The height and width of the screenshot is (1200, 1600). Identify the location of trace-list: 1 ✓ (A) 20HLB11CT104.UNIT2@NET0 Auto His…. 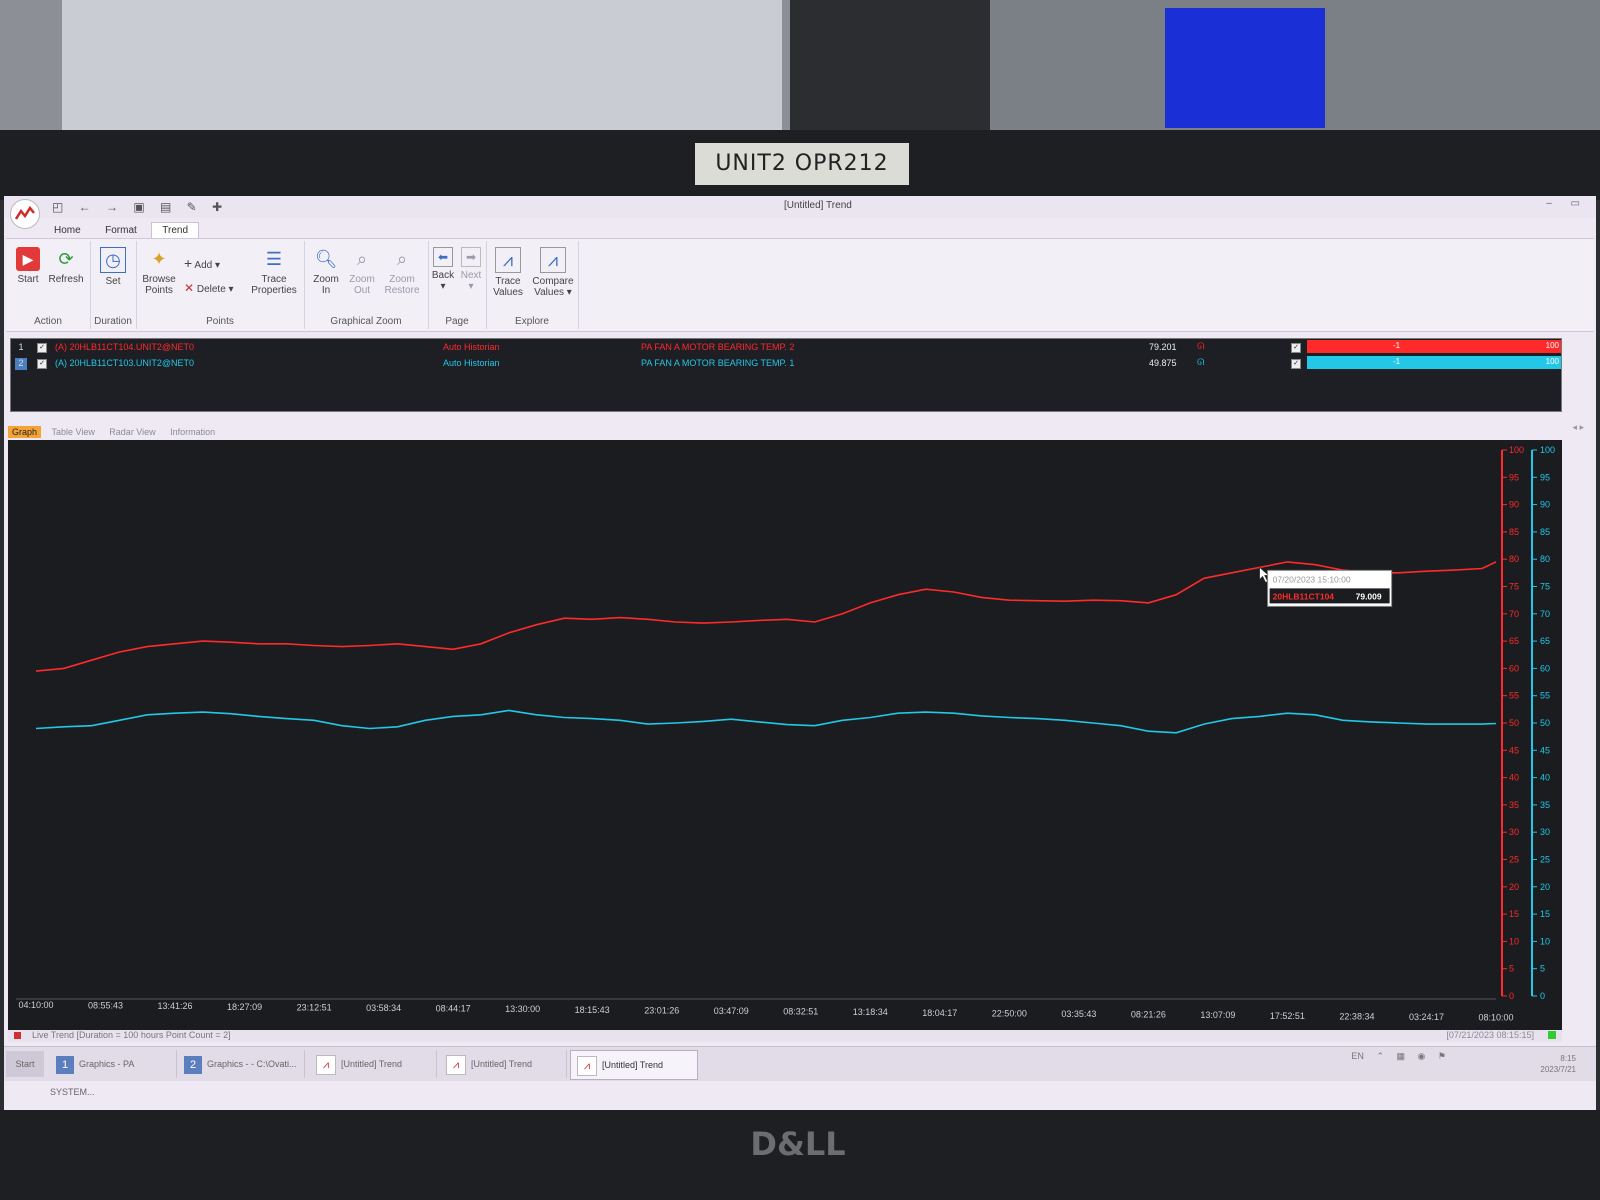
(786, 375).